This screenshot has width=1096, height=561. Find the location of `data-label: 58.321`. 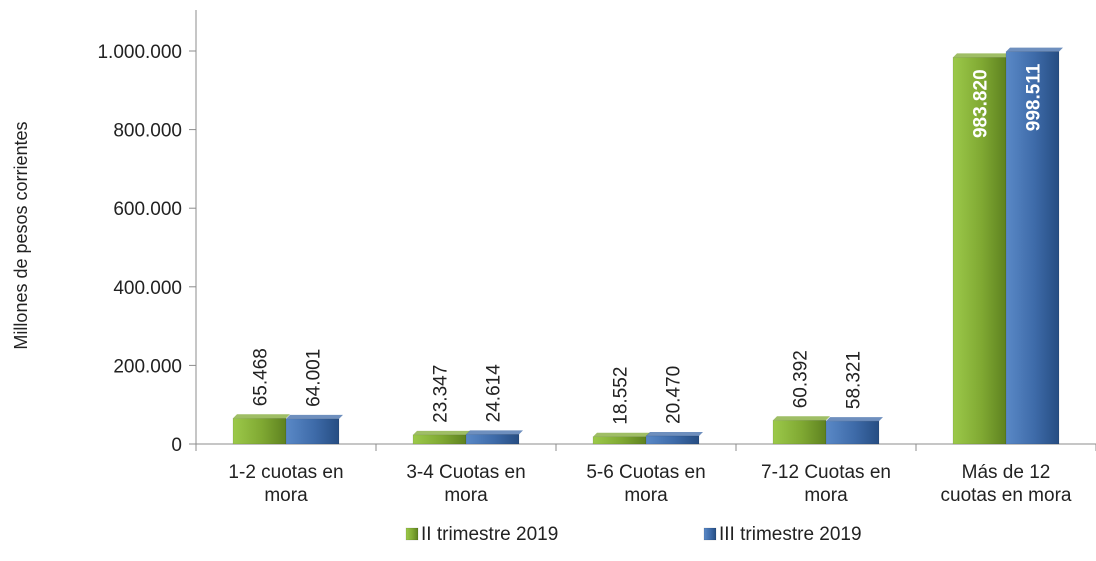

data-label: 58.321 is located at coordinates (854, 380).